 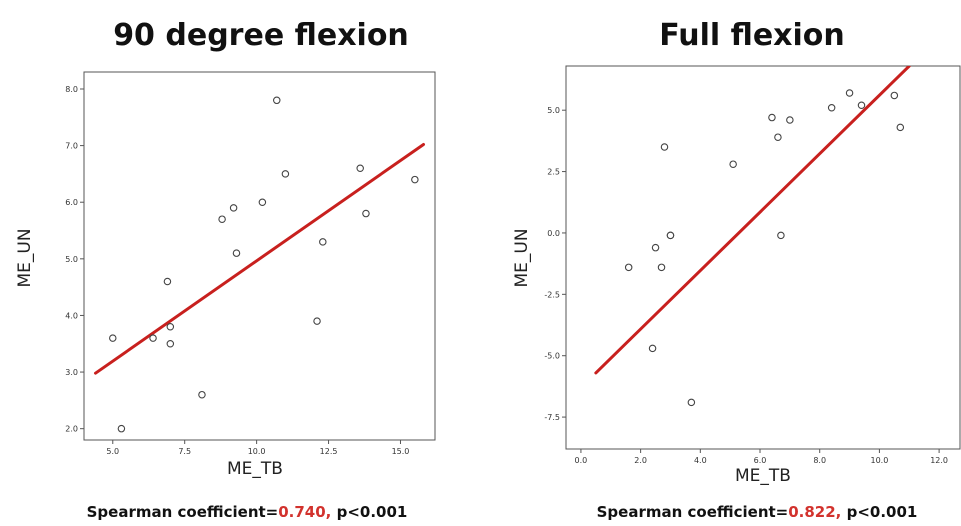 I want to click on caption-suffix-left: p<0.001, so click(x=369, y=512).